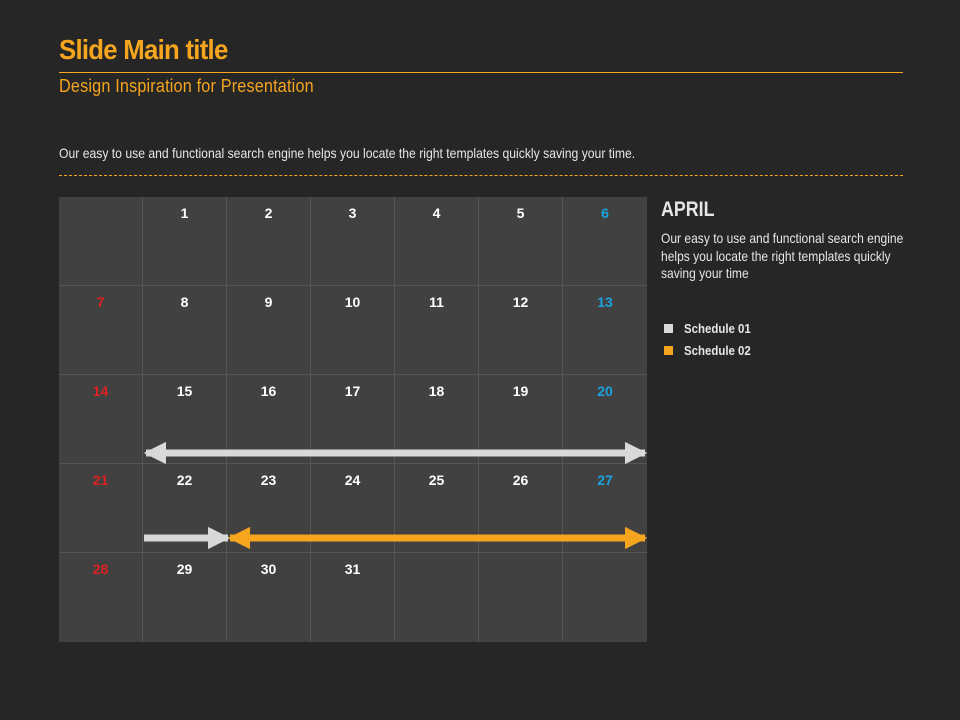 The image size is (960, 720). I want to click on calendar-cell: 19, so click(521, 419).